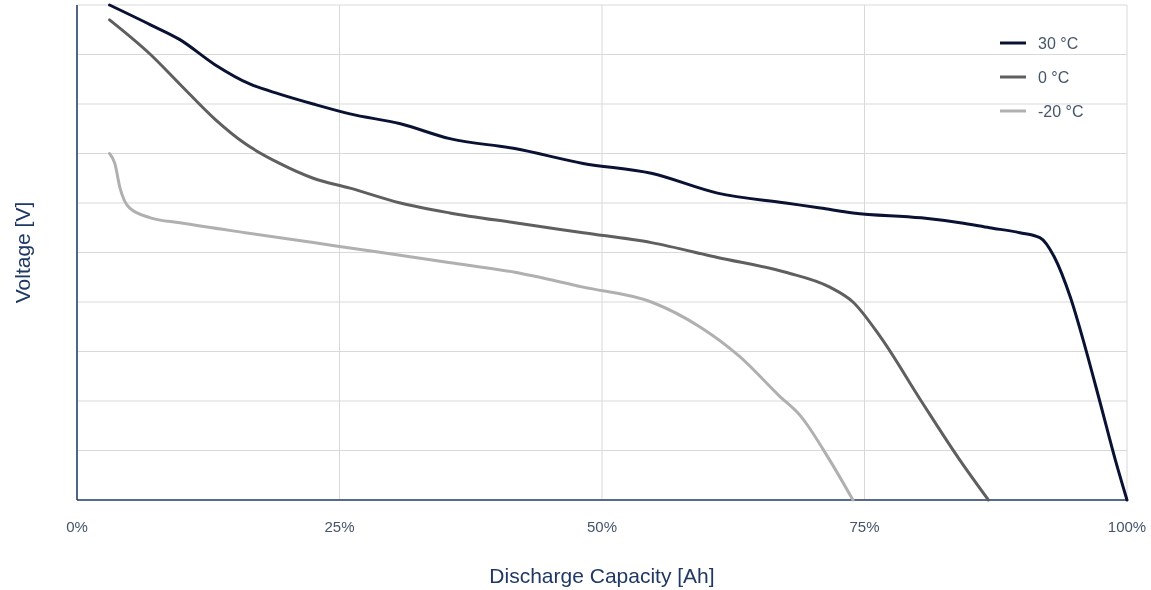 Image resolution: width=1151 pixels, height=590 pixels. What do you see at coordinates (77, 526) in the screenshot?
I see `x-tick-label: 0%` at bounding box center [77, 526].